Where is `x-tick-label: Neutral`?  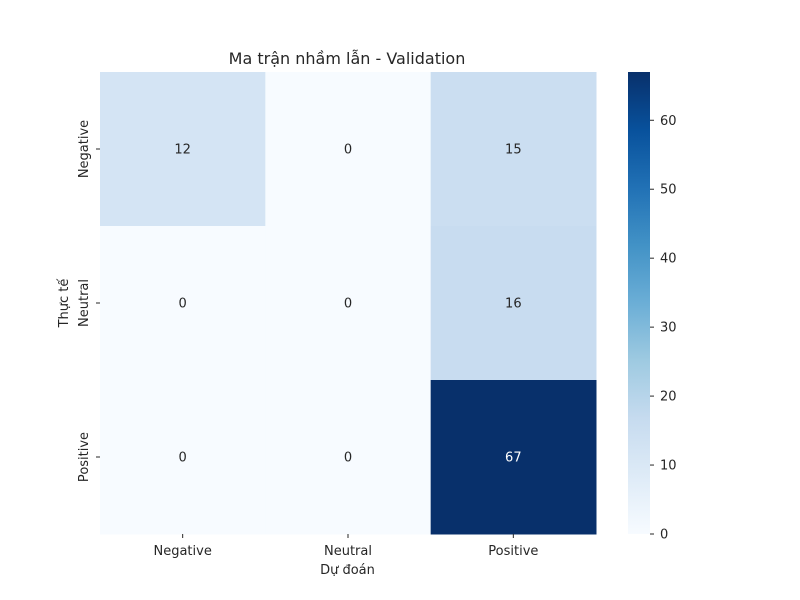
x-tick-label: Neutral is located at coordinates (348, 551).